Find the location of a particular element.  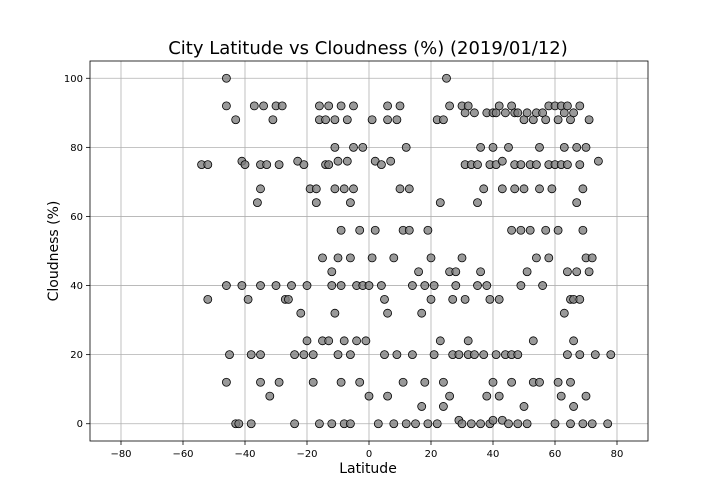

y-tick-label: 20 is located at coordinates (76, 355).